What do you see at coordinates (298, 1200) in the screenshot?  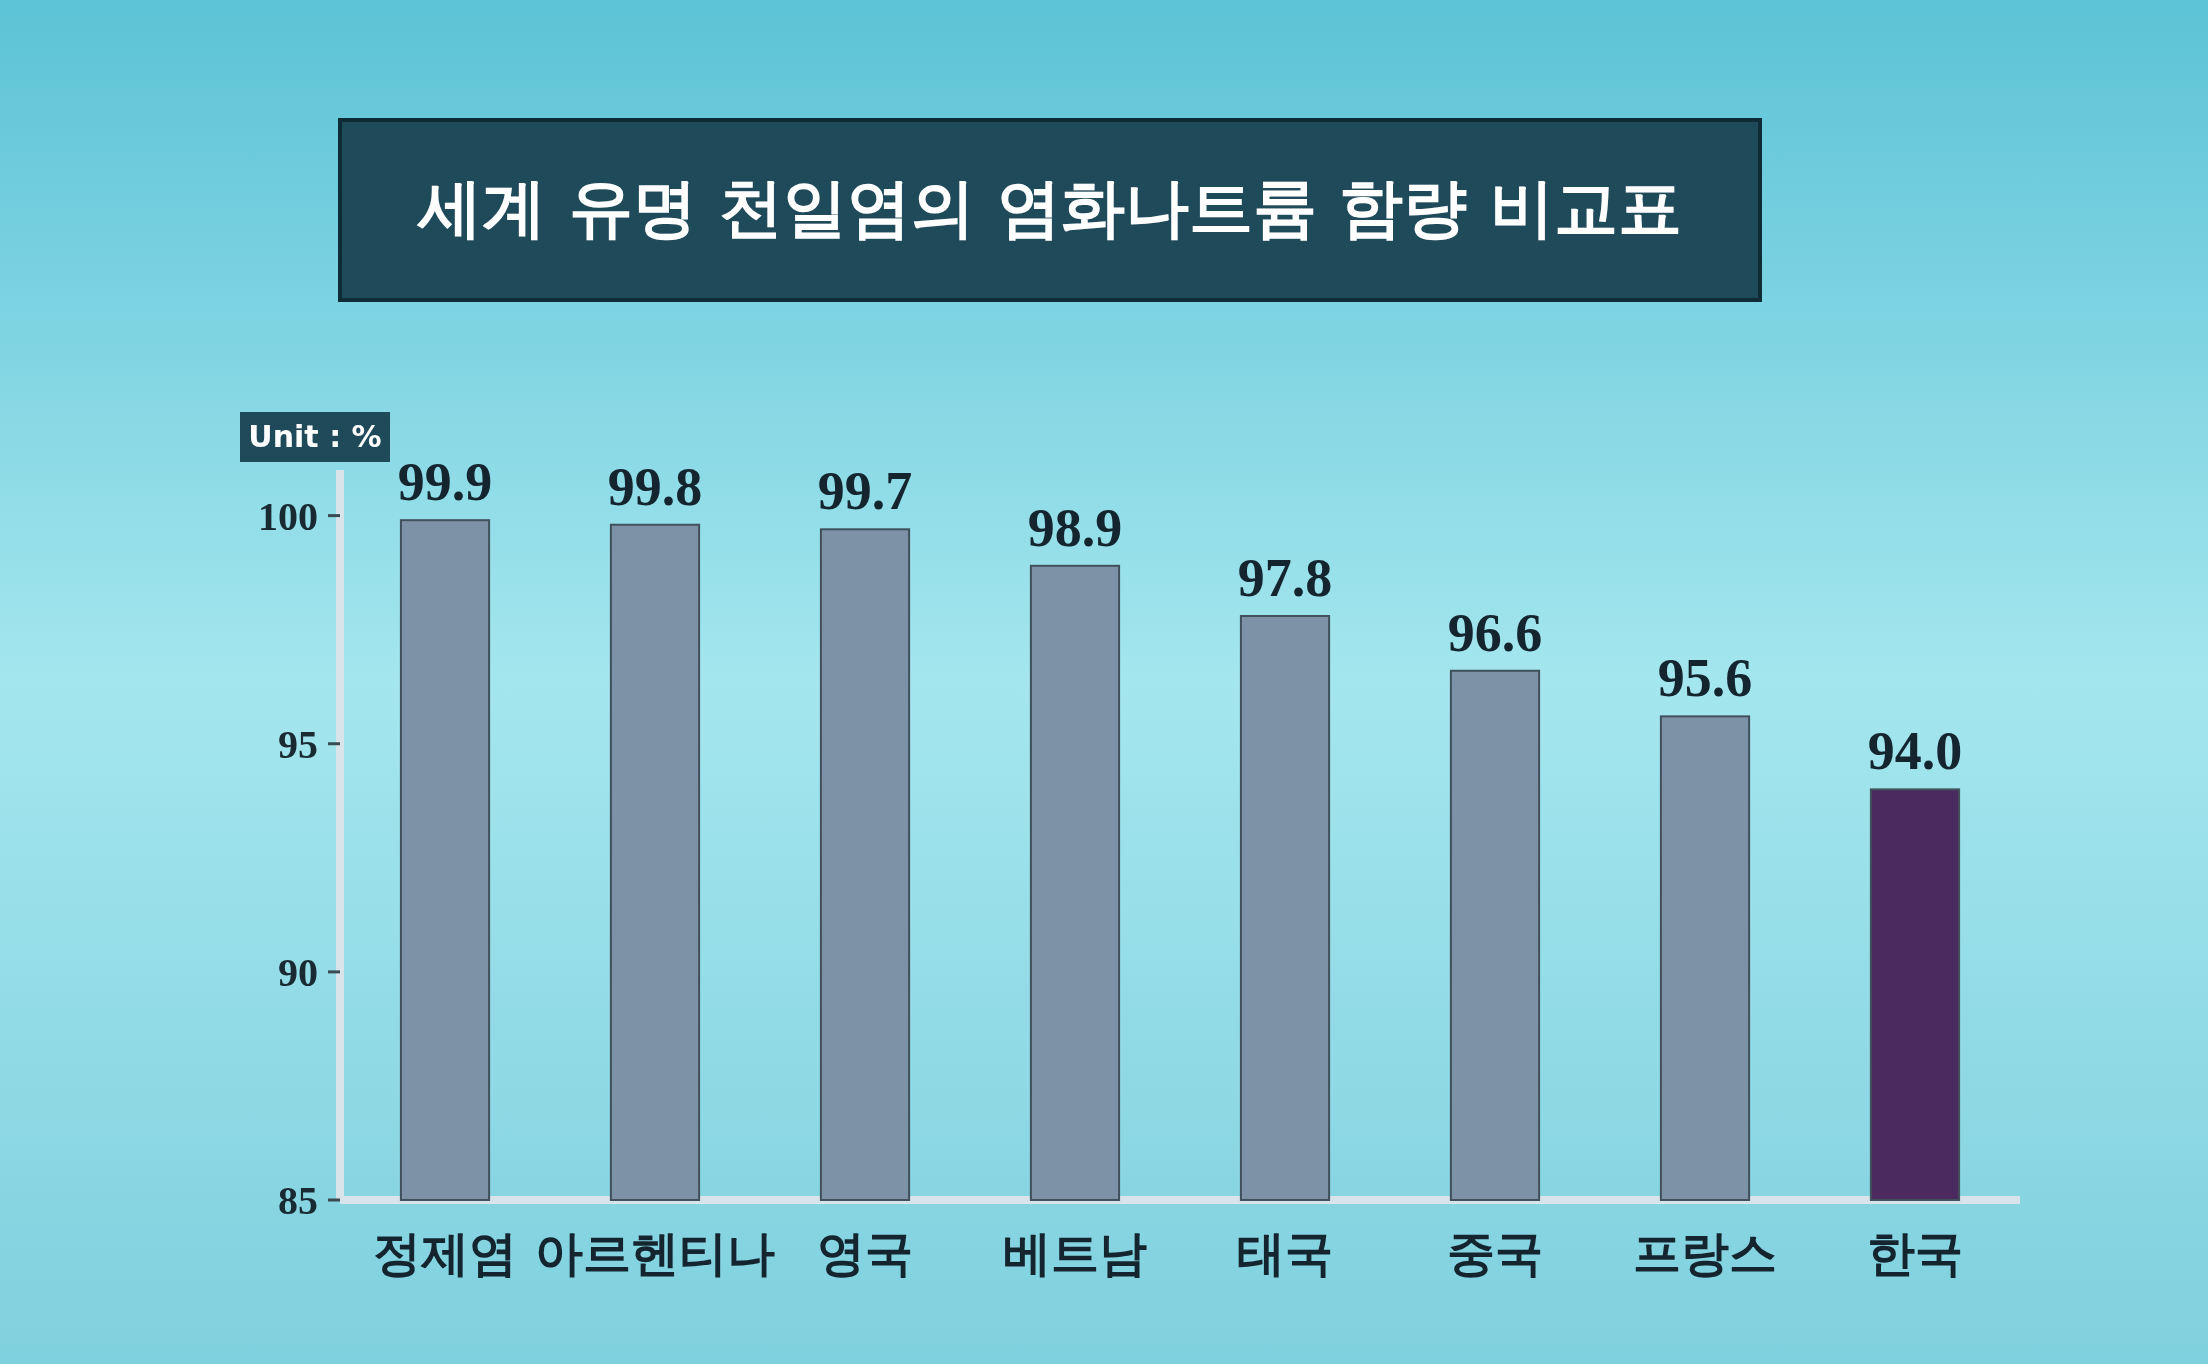 I see `y-tick-label: 85` at bounding box center [298, 1200].